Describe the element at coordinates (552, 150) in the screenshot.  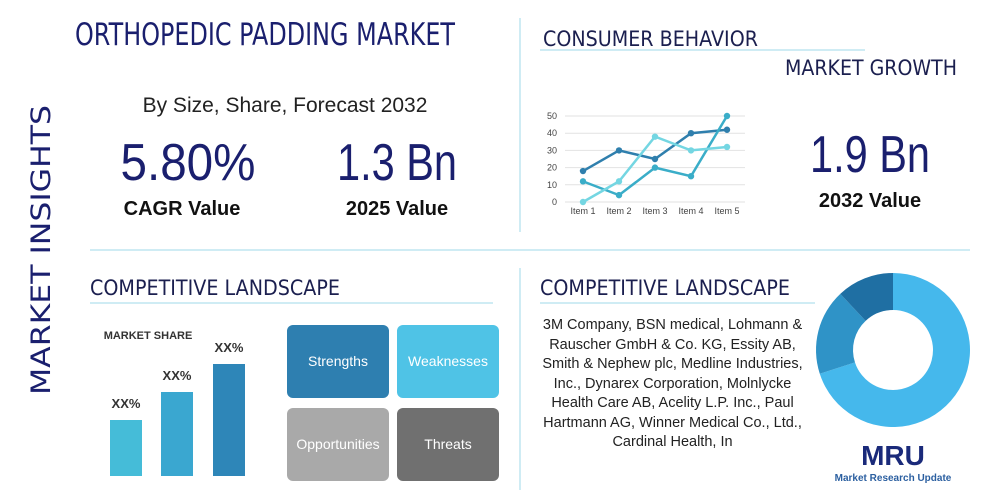
I see `y-tick-label: 30` at that location.